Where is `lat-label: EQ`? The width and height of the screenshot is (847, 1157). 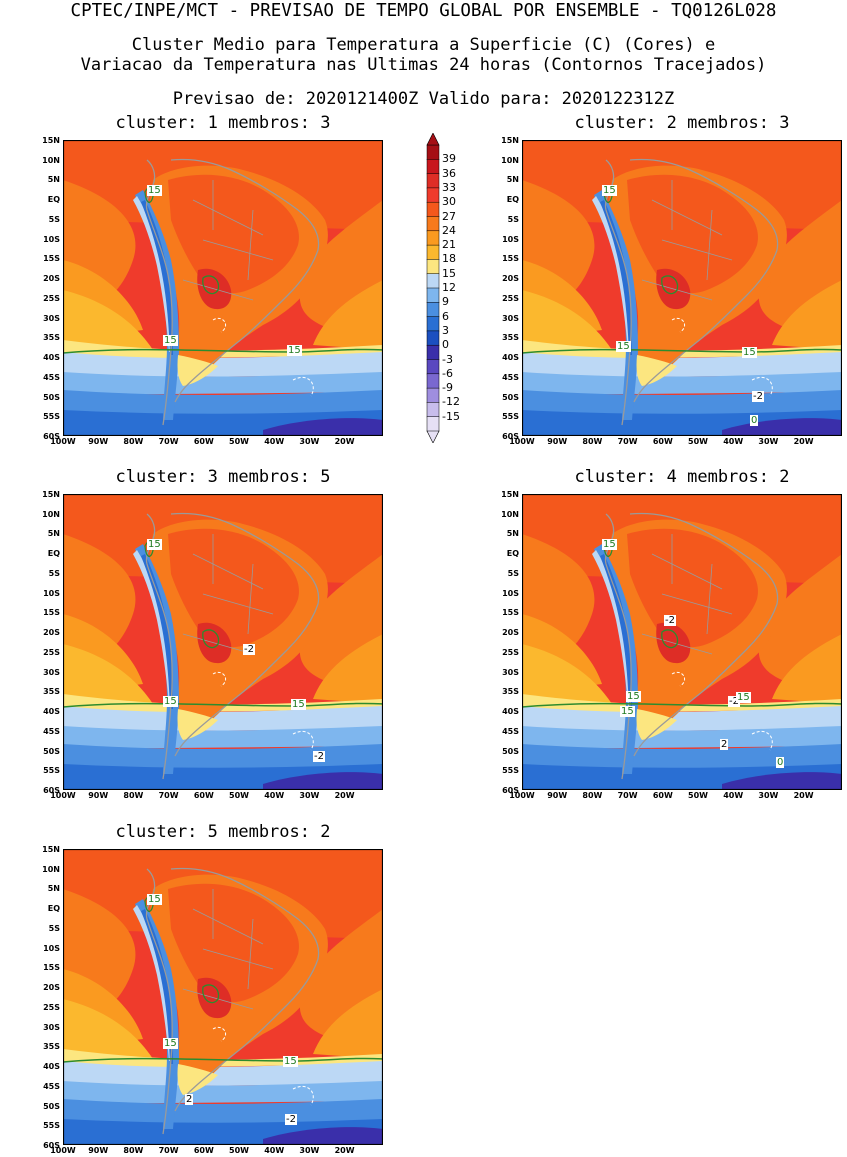 lat-label: EQ is located at coordinates (53, 200).